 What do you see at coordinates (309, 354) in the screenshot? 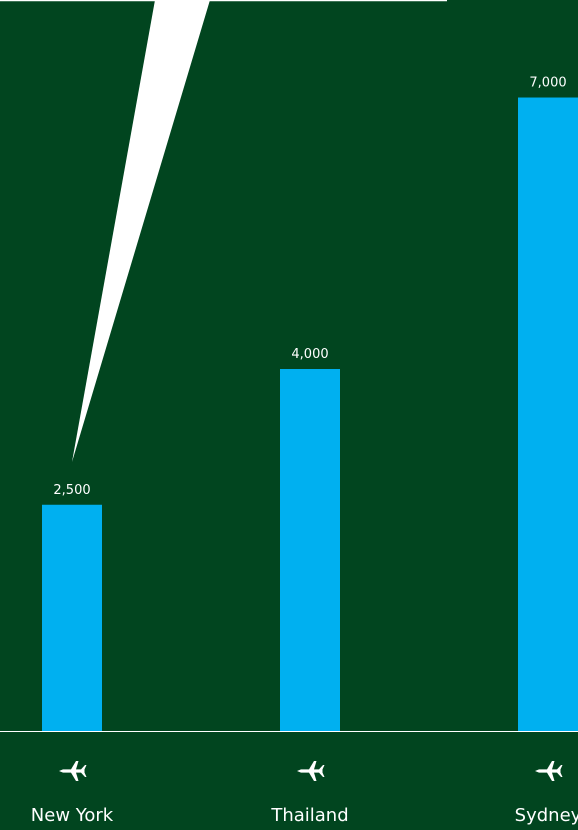
I see `value-label-thailand: 4,000` at bounding box center [309, 354].